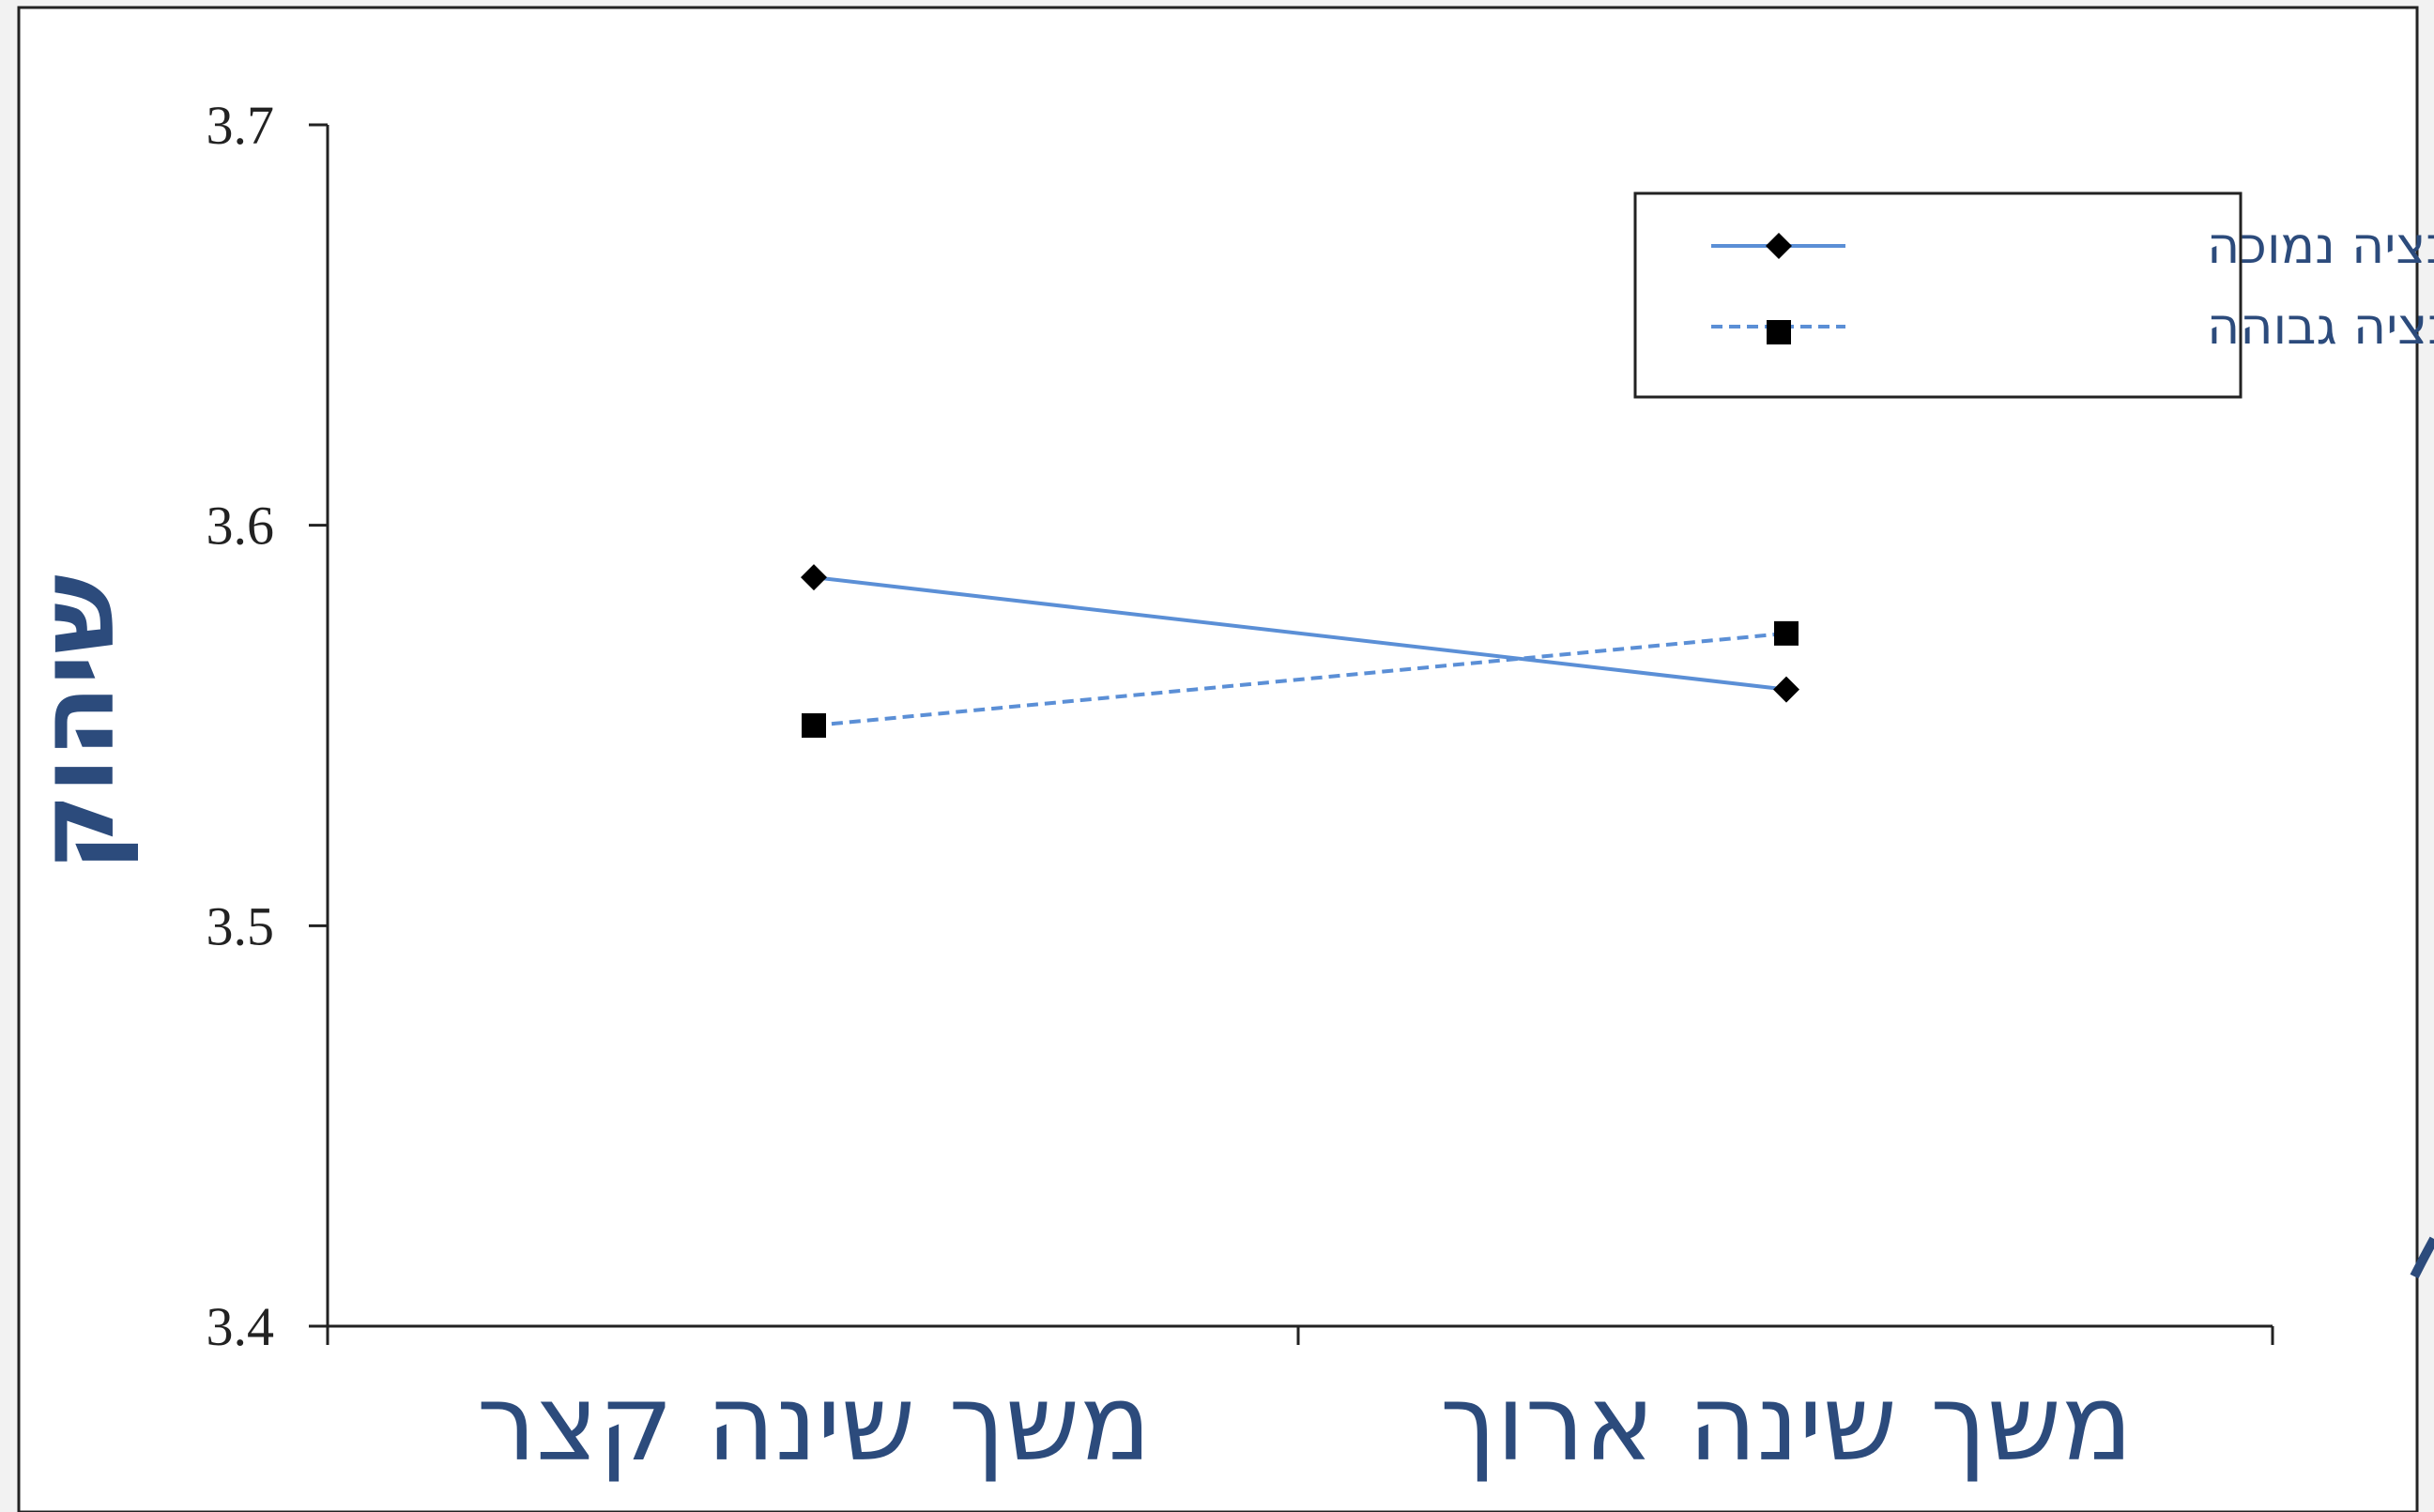  I want to click on legend-label-1: מוטיבציה גבוהה, so click(2320, 326).